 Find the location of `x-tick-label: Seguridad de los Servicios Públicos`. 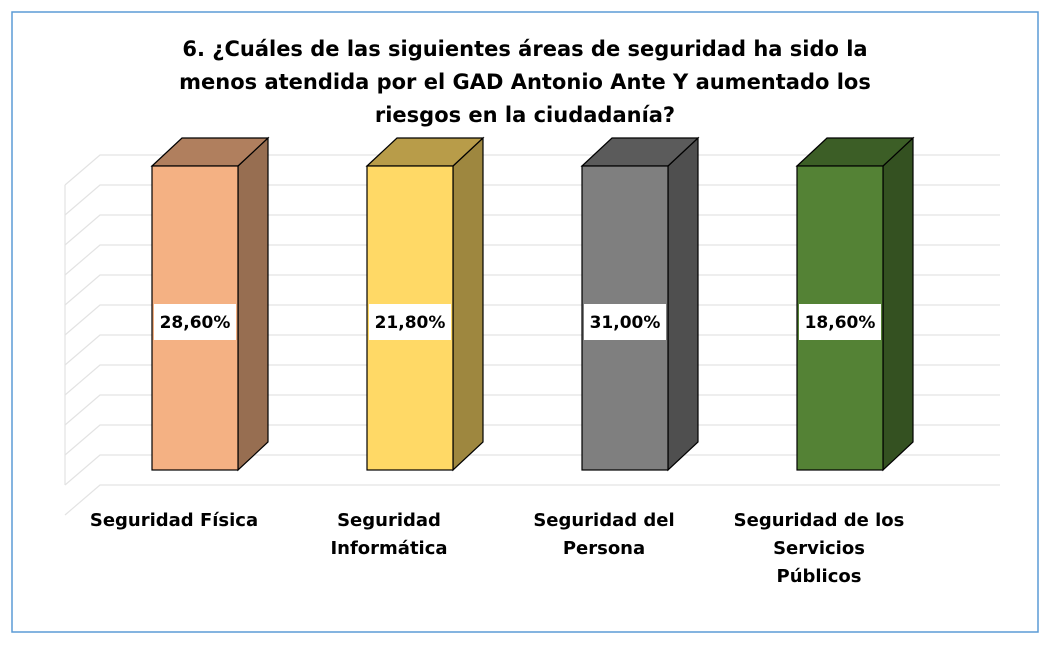

x-tick-label: Seguridad de los Servicios Públicos is located at coordinates (819, 548).